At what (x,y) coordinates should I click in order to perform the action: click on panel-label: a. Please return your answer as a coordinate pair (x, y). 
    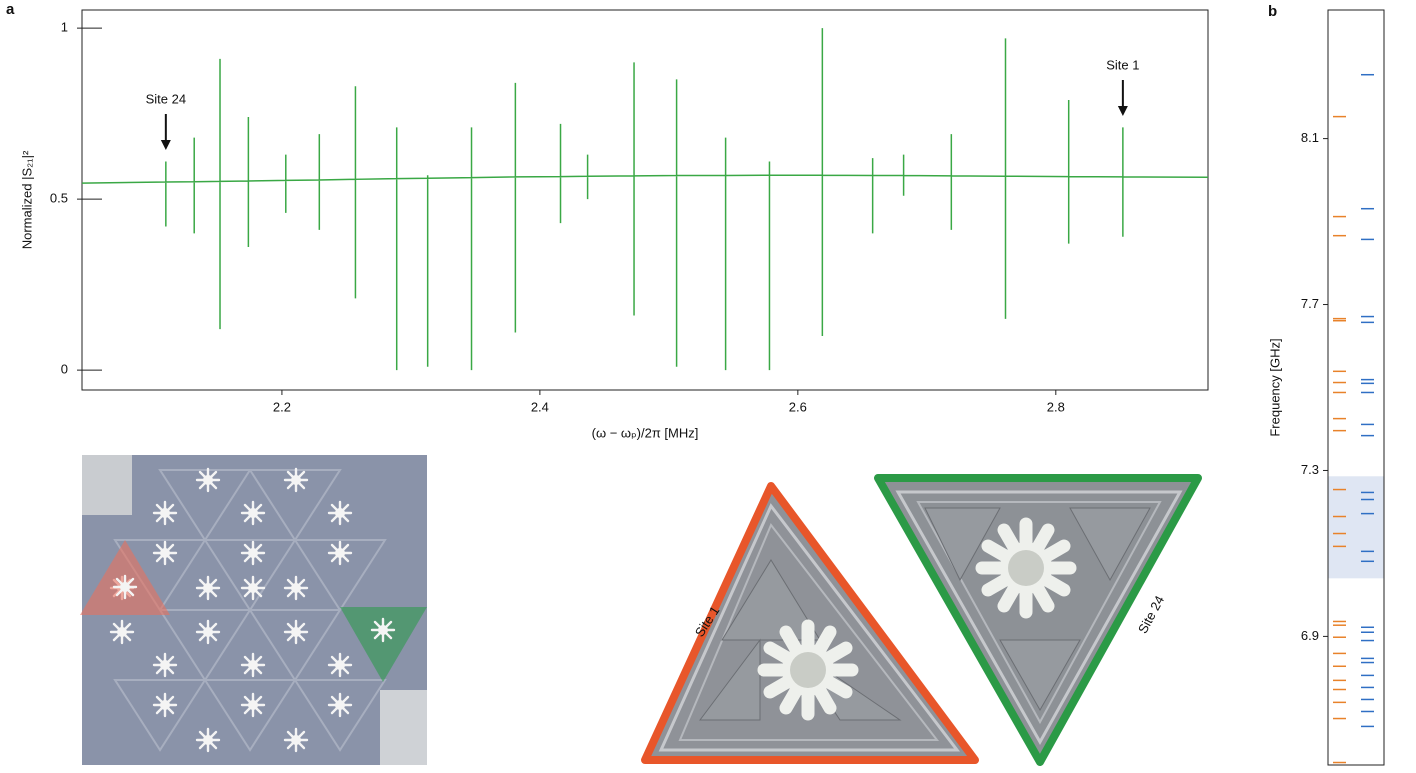
    Looking at the image, I should click on (10, 9).